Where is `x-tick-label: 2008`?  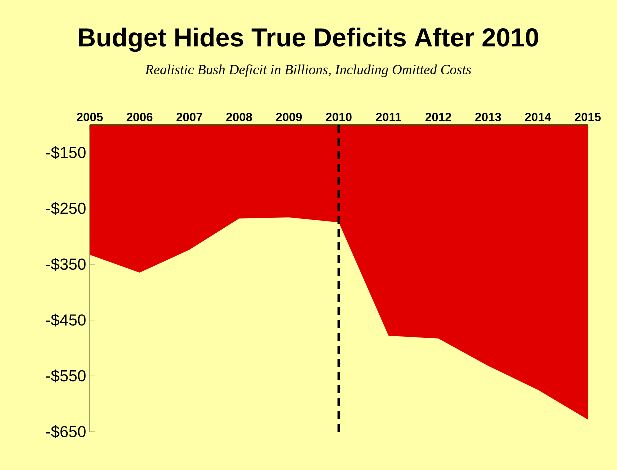 x-tick-label: 2008 is located at coordinates (239, 117).